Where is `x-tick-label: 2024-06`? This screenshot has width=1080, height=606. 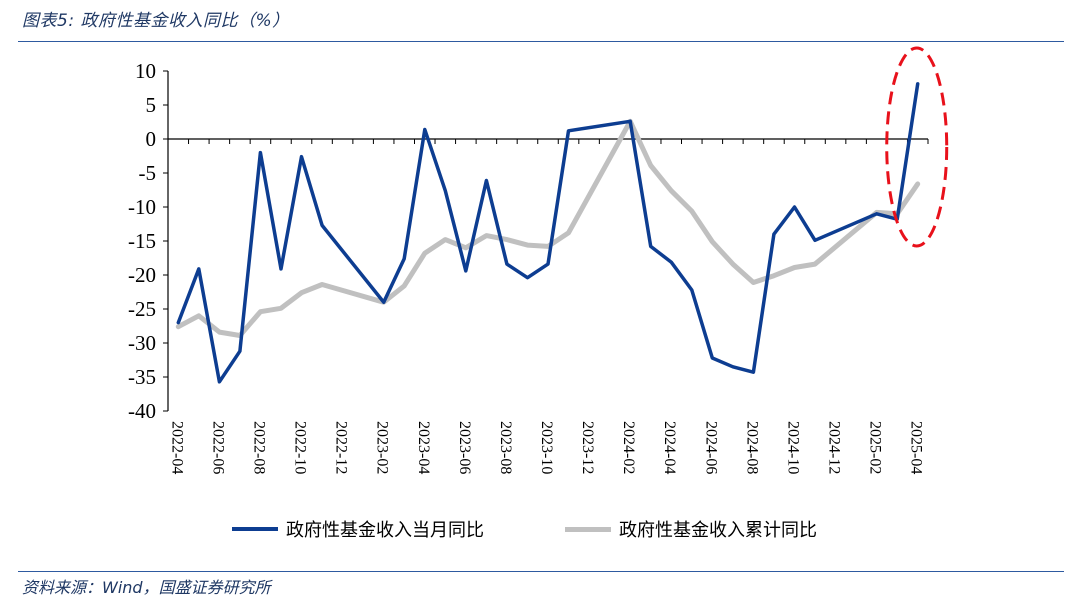
x-tick-label: 2024-06 is located at coordinates (710, 447).